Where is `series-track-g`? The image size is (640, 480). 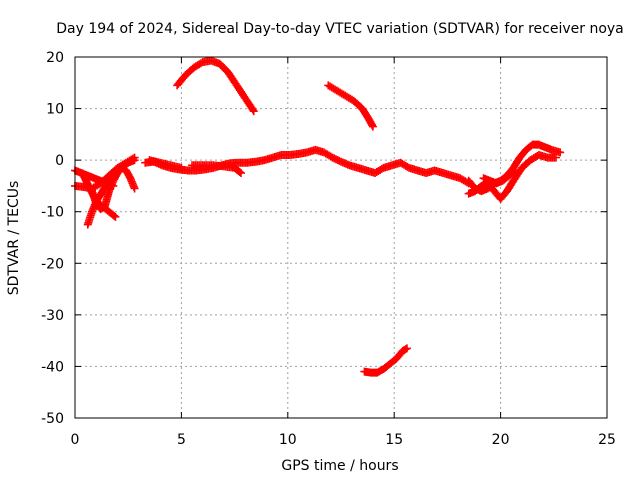 series-track-g is located at coordinates (165, 164).